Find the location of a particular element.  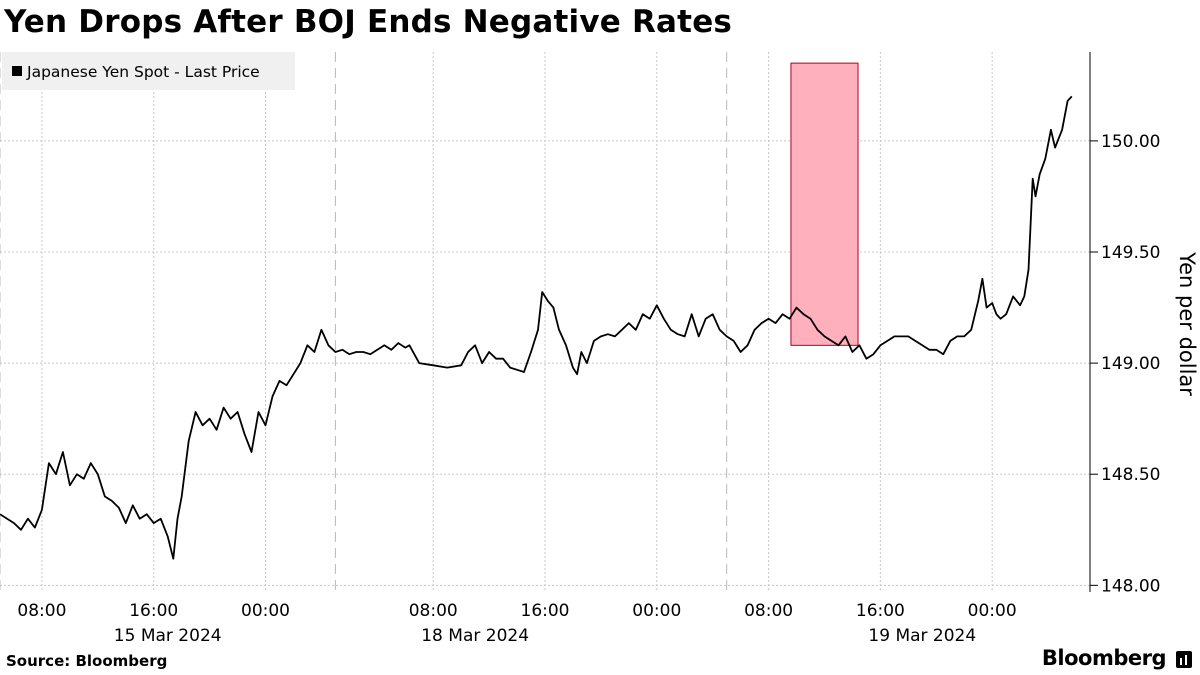

legend-label: Japanese Yen Spot - Last Price is located at coordinates (143, 72).